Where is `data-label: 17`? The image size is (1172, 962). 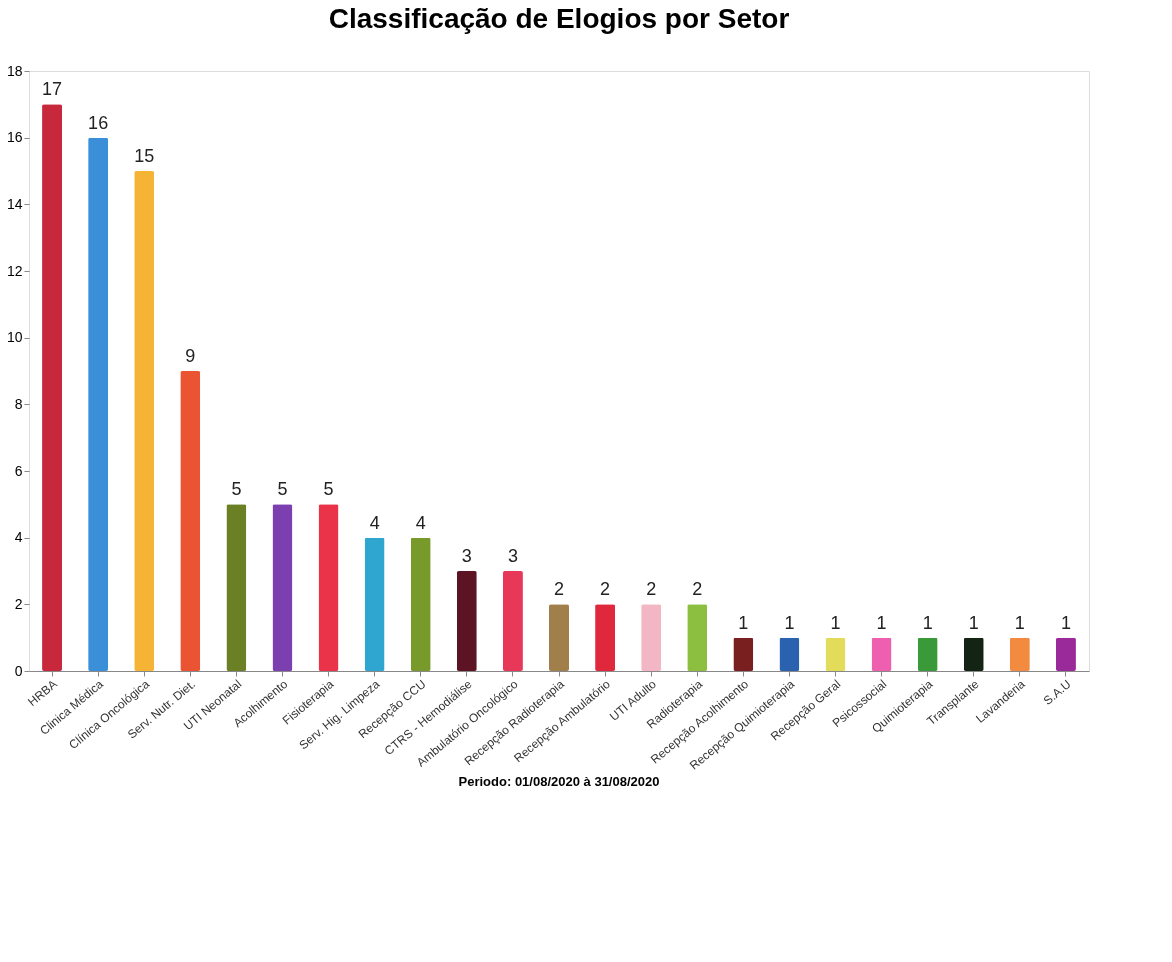
data-label: 17 is located at coordinates (52, 89).